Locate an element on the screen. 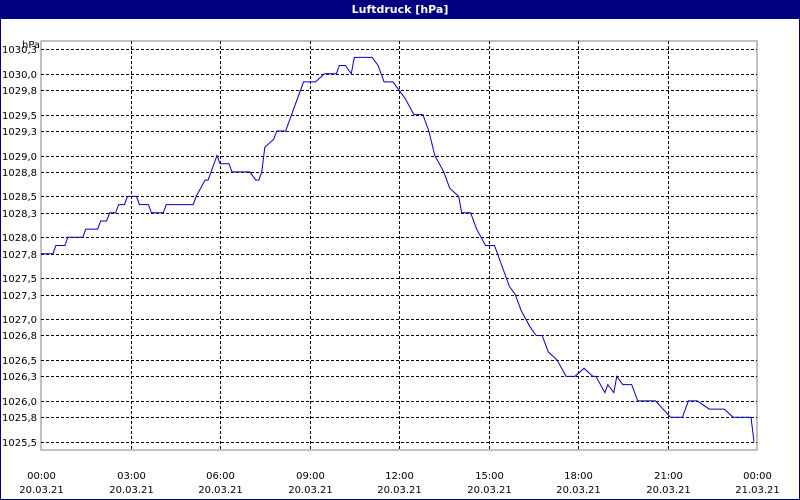 The image size is (800, 500). y-tick-label: 1028,8 is located at coordinates (19, 173).